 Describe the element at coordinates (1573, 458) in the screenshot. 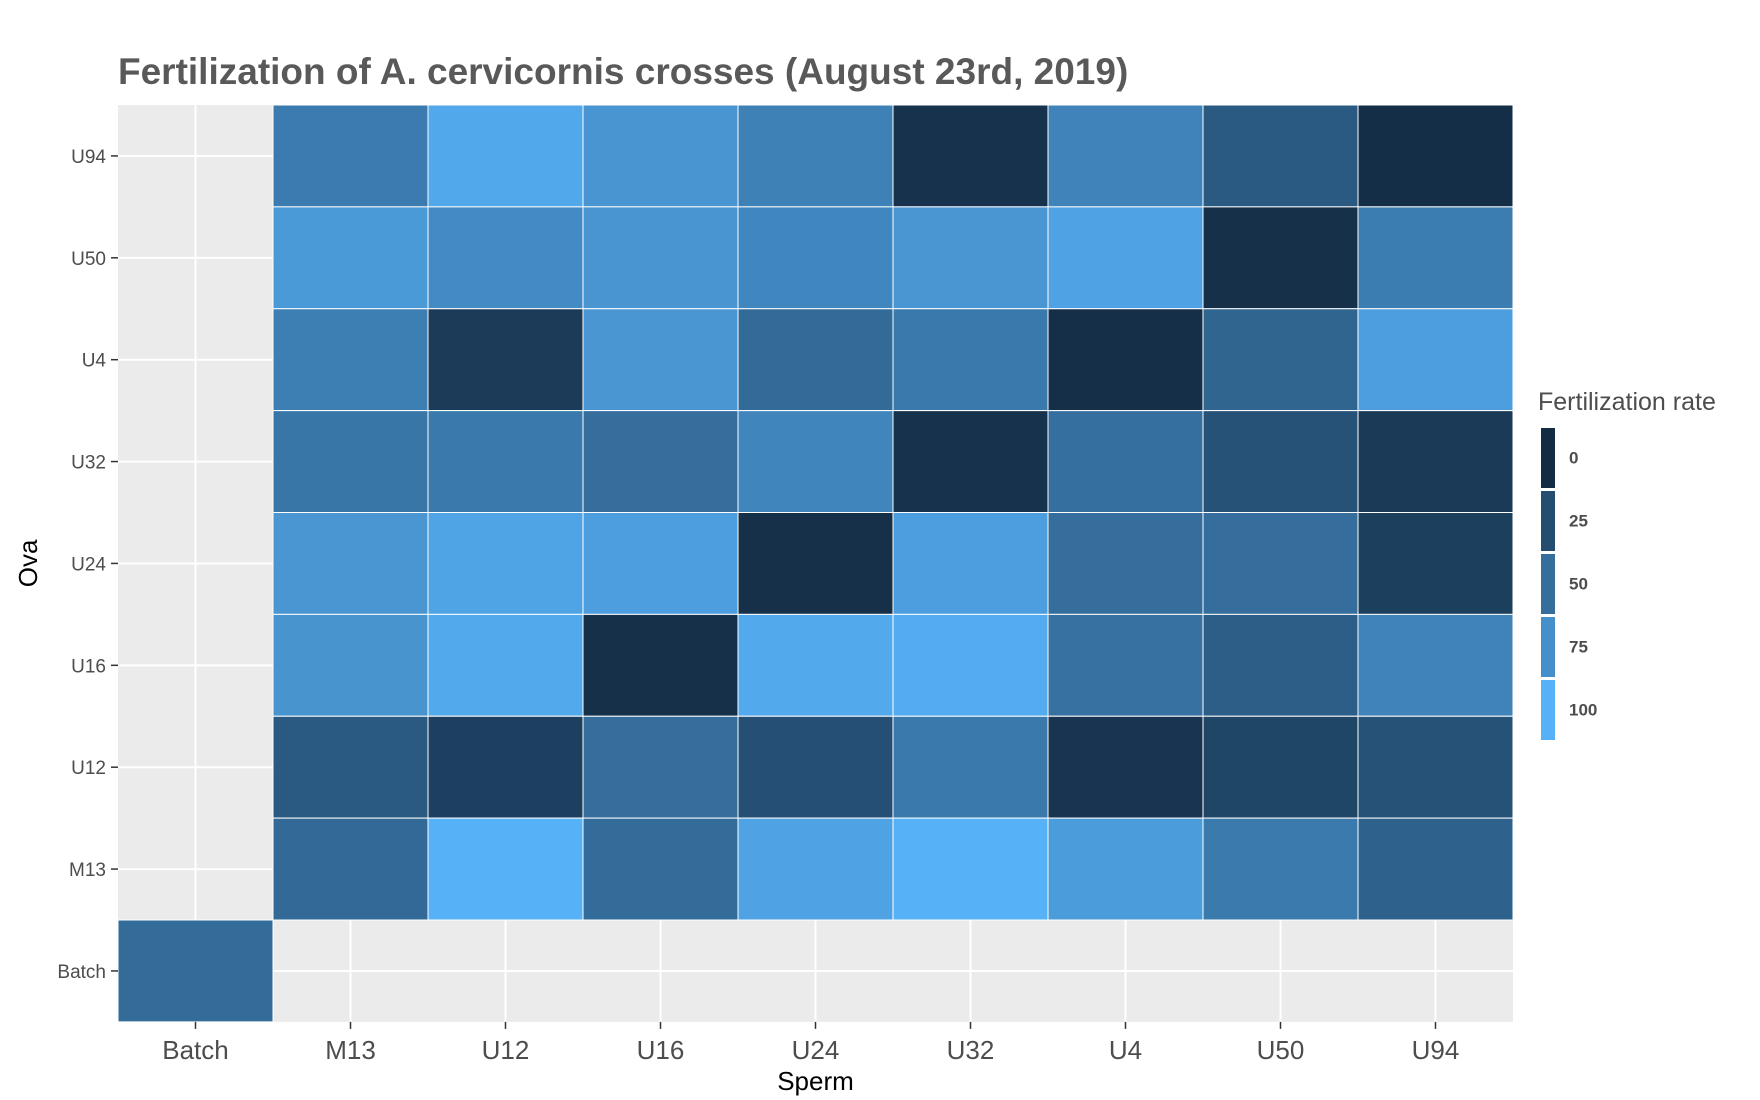

I see `legend-label: 0` at that location.